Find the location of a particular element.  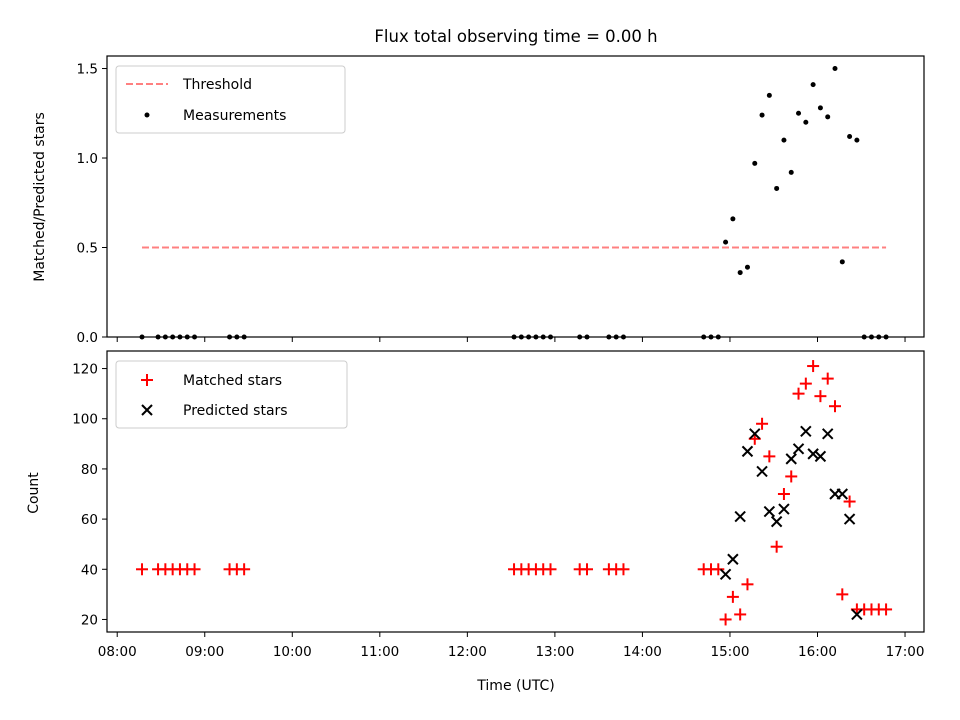

chart-title: Flux total observing time = 0.00 h is located at coordinates (515, 36).